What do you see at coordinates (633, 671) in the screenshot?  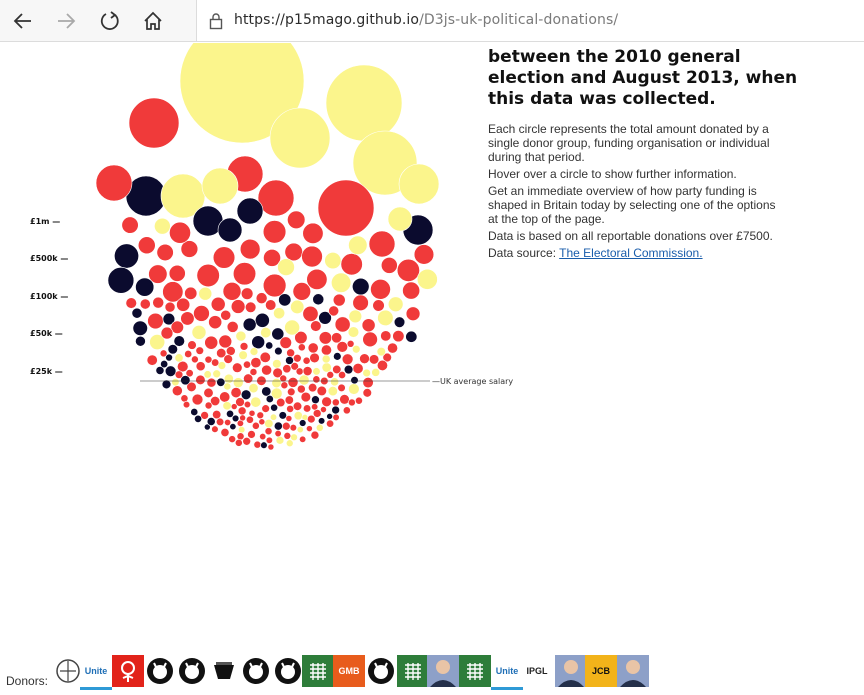 I see `donor-logo-person-photo-icon` at bounding box center [633, 671].